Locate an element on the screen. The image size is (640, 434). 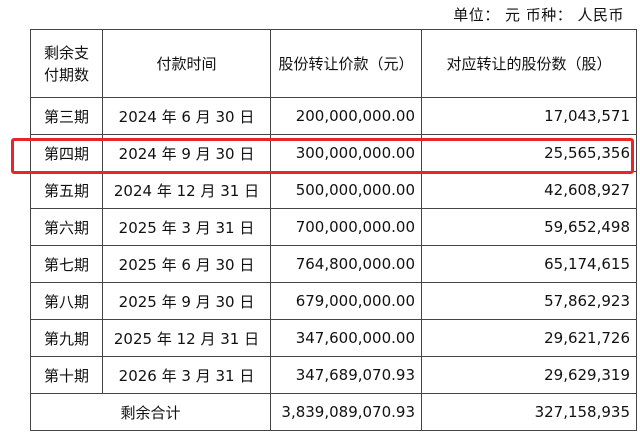
header-payment-time: 付款时间 is located at coordinates (186, 63).